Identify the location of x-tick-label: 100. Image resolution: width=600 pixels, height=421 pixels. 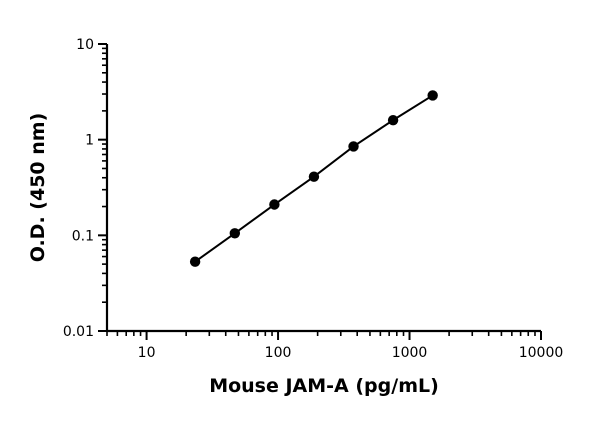
(278, 353).